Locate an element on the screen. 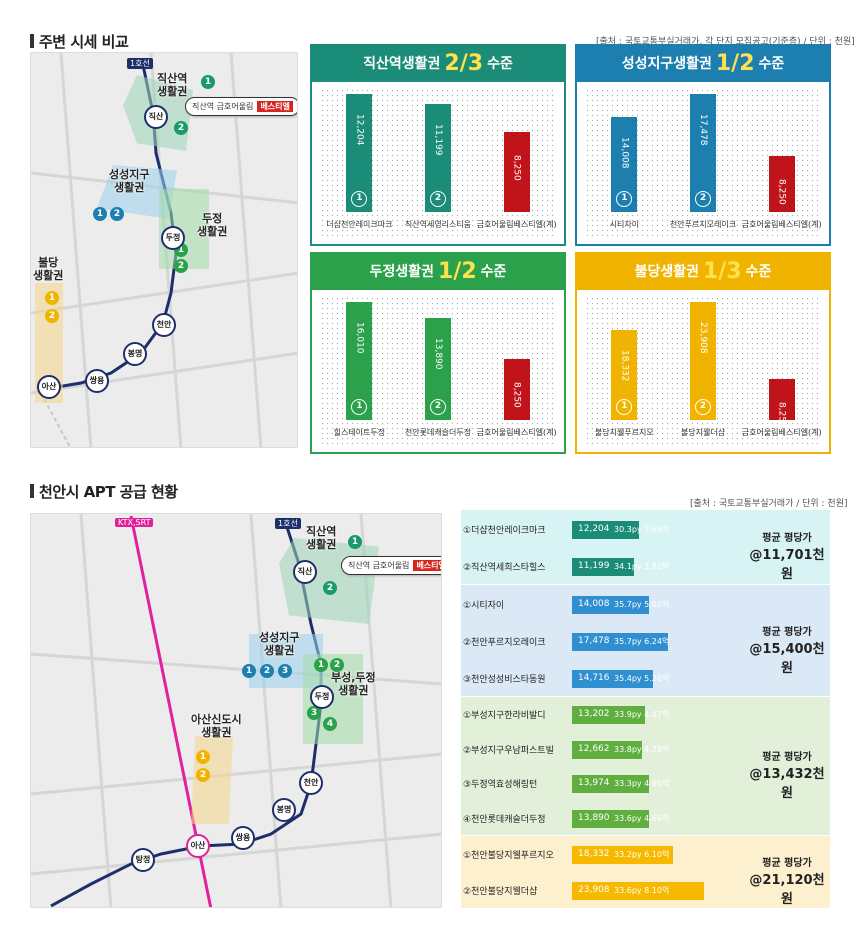 This screenshot has width=860, height=946. price-value: 12,662 is located at coordinates (594, 748).